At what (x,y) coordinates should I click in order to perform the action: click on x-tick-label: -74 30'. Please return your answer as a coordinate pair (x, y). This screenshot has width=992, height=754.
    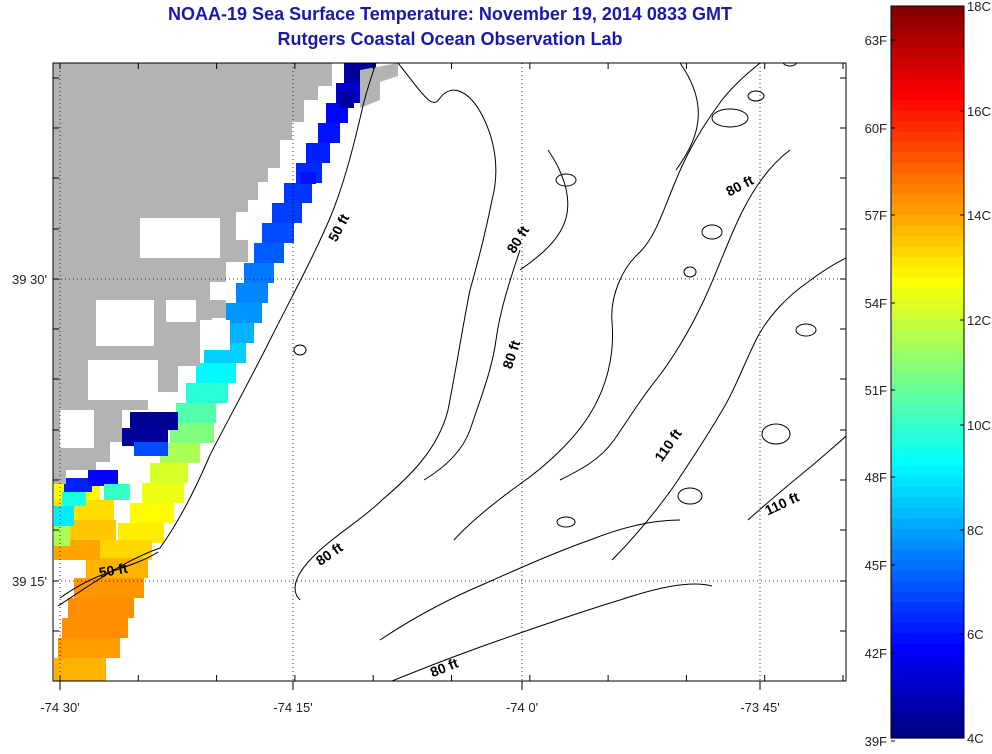
    Looking at the image, I should click on (59, 707).